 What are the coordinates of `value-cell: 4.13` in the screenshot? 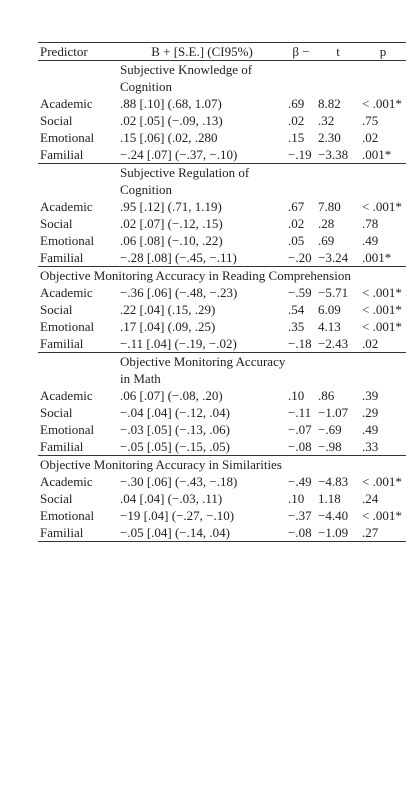 It's located at (329, 326).